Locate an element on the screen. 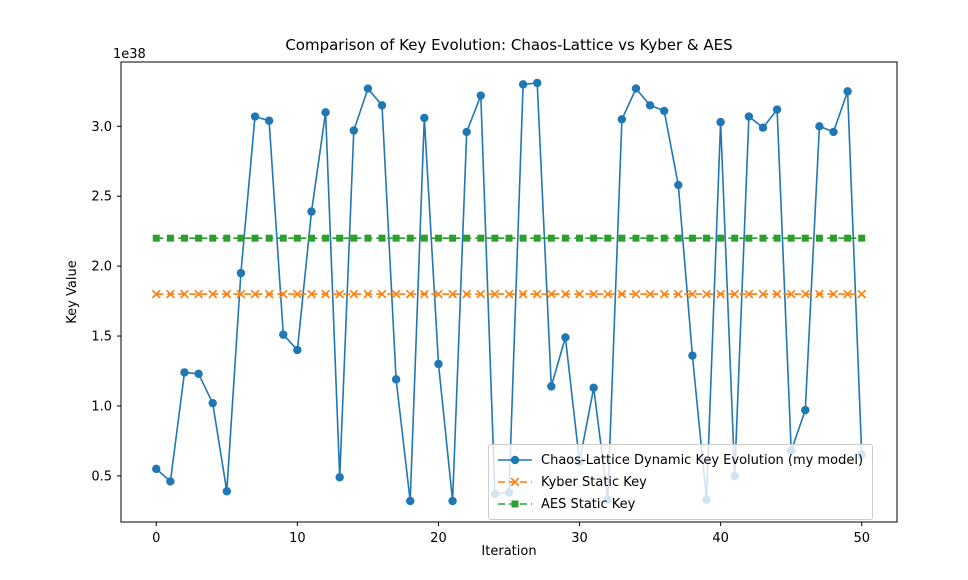 This screenshot has width=968, height=580. x-tick-label: 40 is located at coordinates (720, 538).